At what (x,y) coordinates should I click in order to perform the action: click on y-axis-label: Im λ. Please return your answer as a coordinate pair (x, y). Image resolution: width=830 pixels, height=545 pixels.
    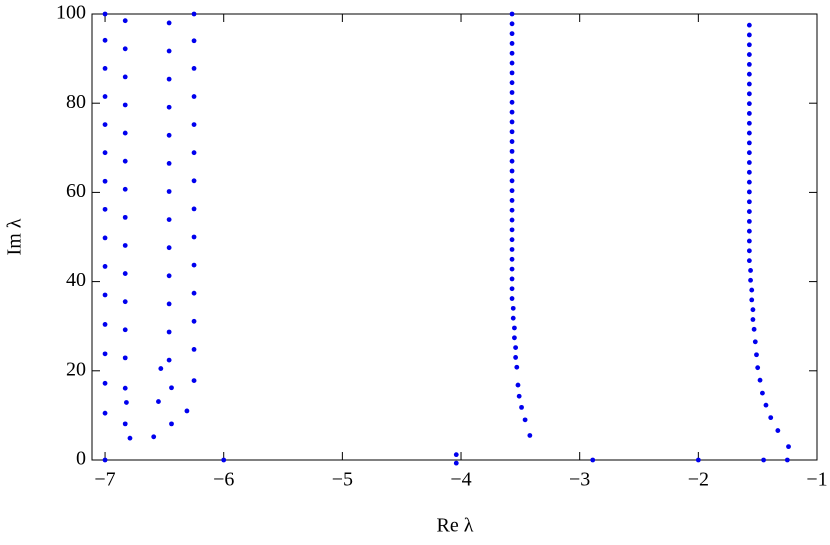
    Looking at the image, I should click on (15, 236).